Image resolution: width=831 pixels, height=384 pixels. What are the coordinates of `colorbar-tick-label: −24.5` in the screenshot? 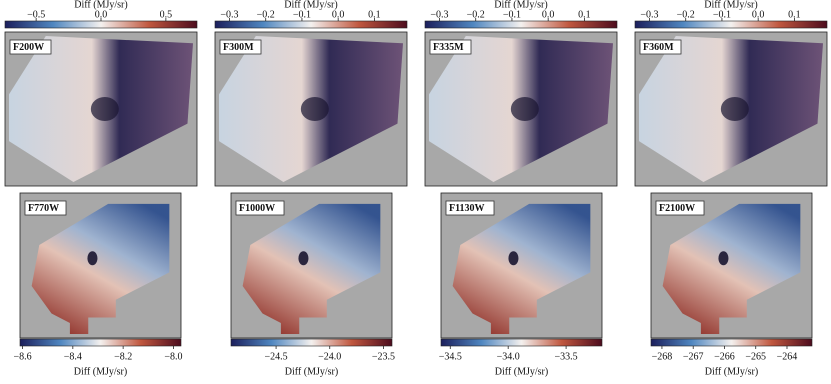 It's located at (276, 356).